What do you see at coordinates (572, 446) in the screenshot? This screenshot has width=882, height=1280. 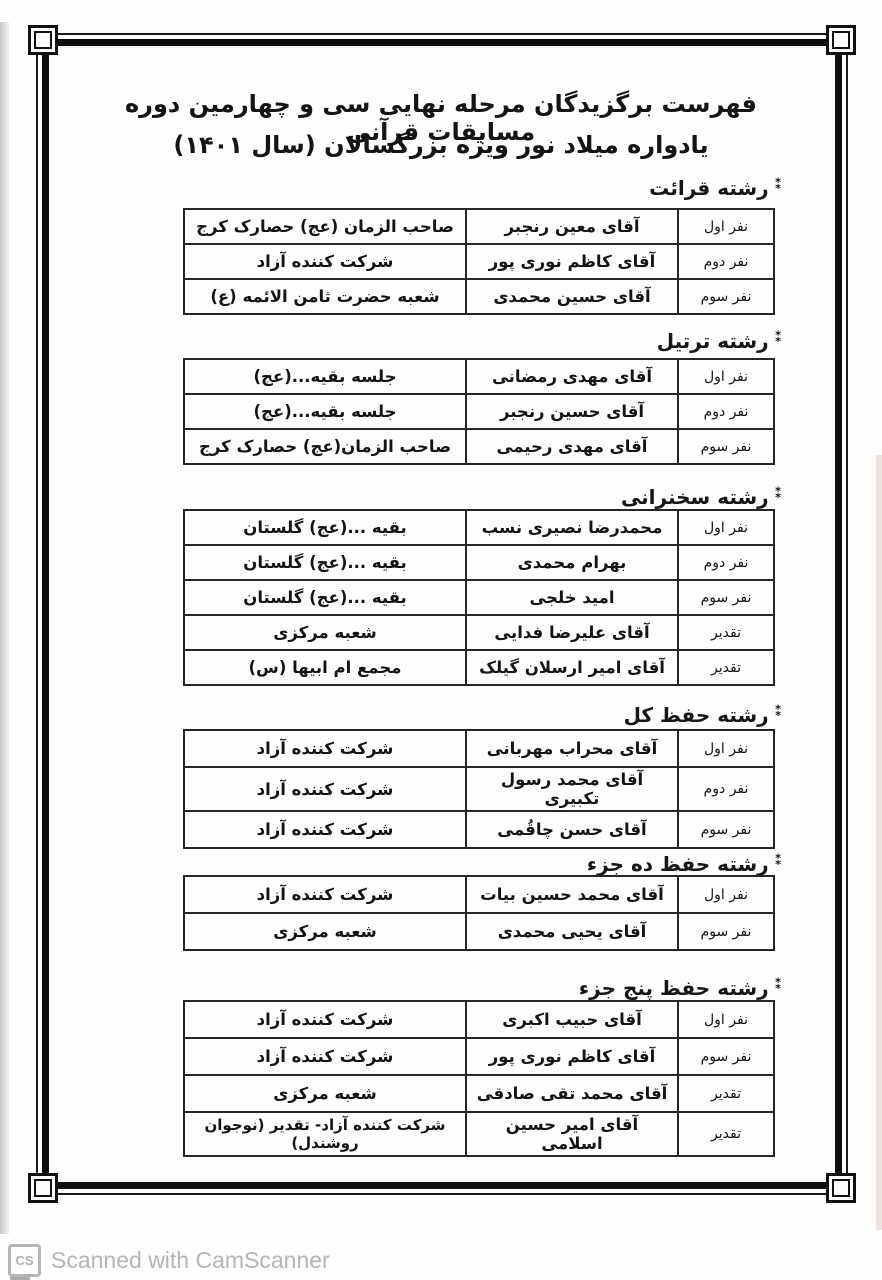 I see `name-cell: آقای مهدی رحیمی` at bounding box center [572, 446].